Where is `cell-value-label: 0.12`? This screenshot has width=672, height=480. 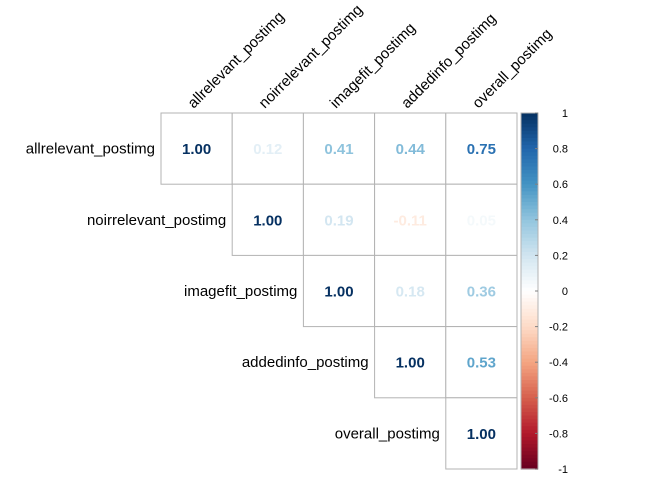 cell-value-label: 0.12 is located at coordinates (267, 149).